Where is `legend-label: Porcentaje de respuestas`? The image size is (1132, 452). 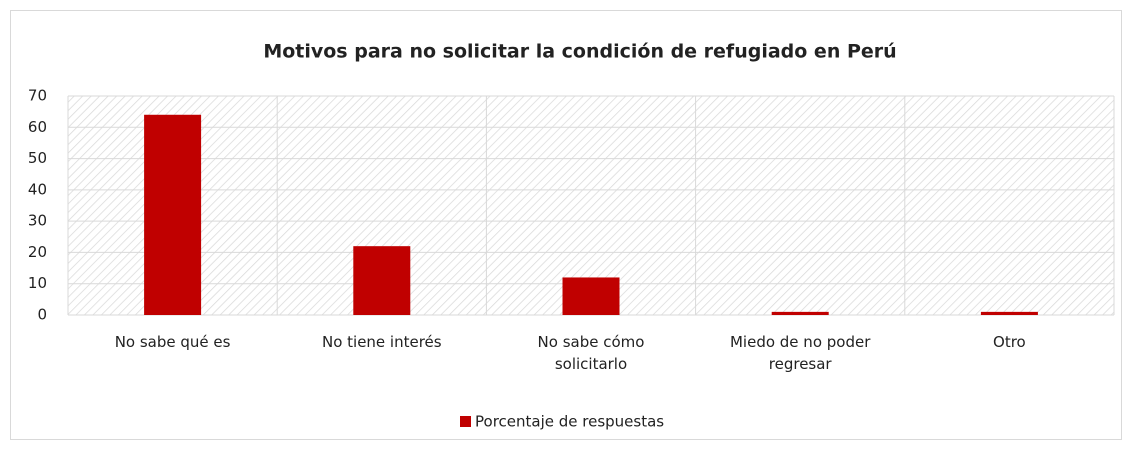
legend-label: Porcentaje de respuestas is located at coordinates (569, 422).